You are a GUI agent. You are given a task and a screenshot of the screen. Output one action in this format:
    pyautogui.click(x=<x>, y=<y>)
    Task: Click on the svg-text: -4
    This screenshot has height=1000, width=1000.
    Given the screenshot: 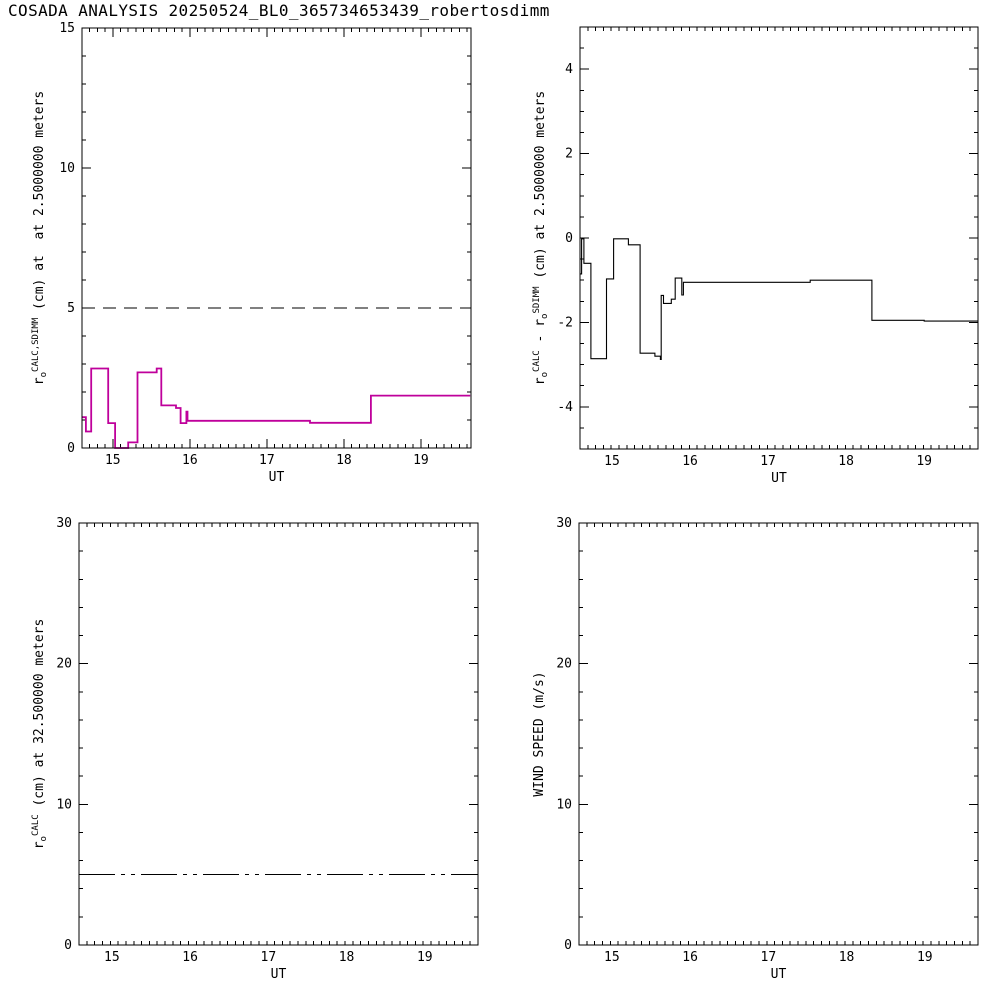 What is the action you would take?
    pyautogui.click(x=565, y=407)
    